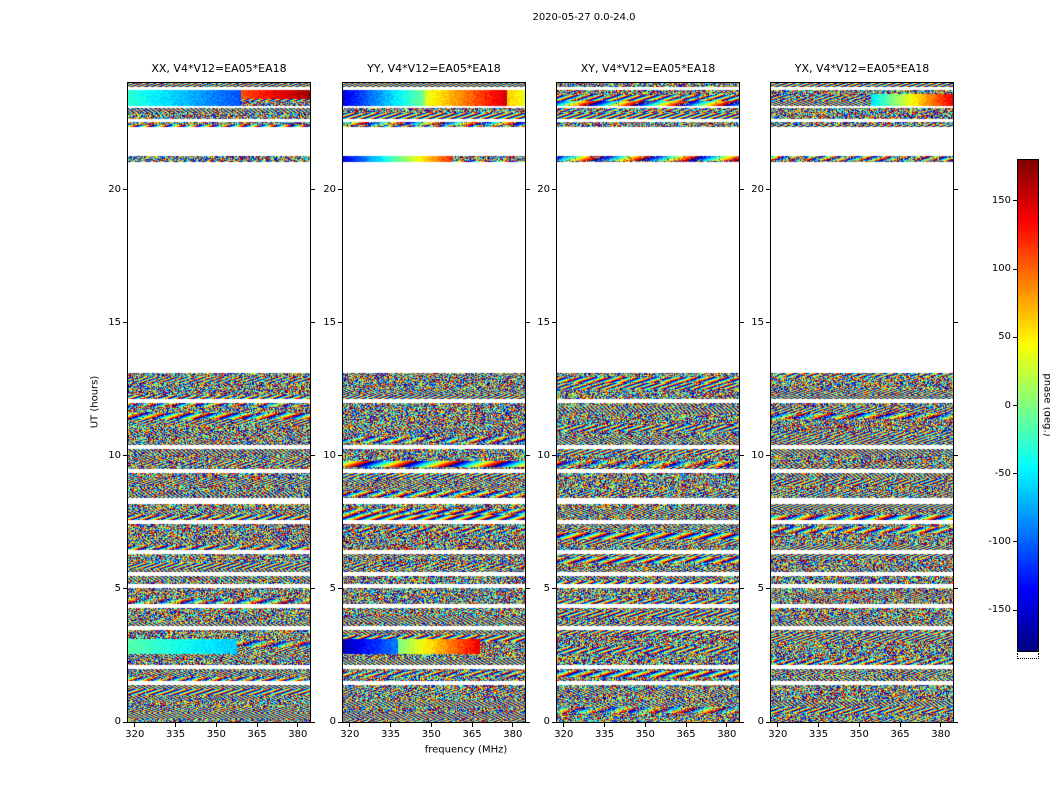 The image size is (1050, 800). What do you see at coordinates (1004, 337) in the screenshot?
I see `colorbar-tick-label: 50` at bounding box center [1004, 337].